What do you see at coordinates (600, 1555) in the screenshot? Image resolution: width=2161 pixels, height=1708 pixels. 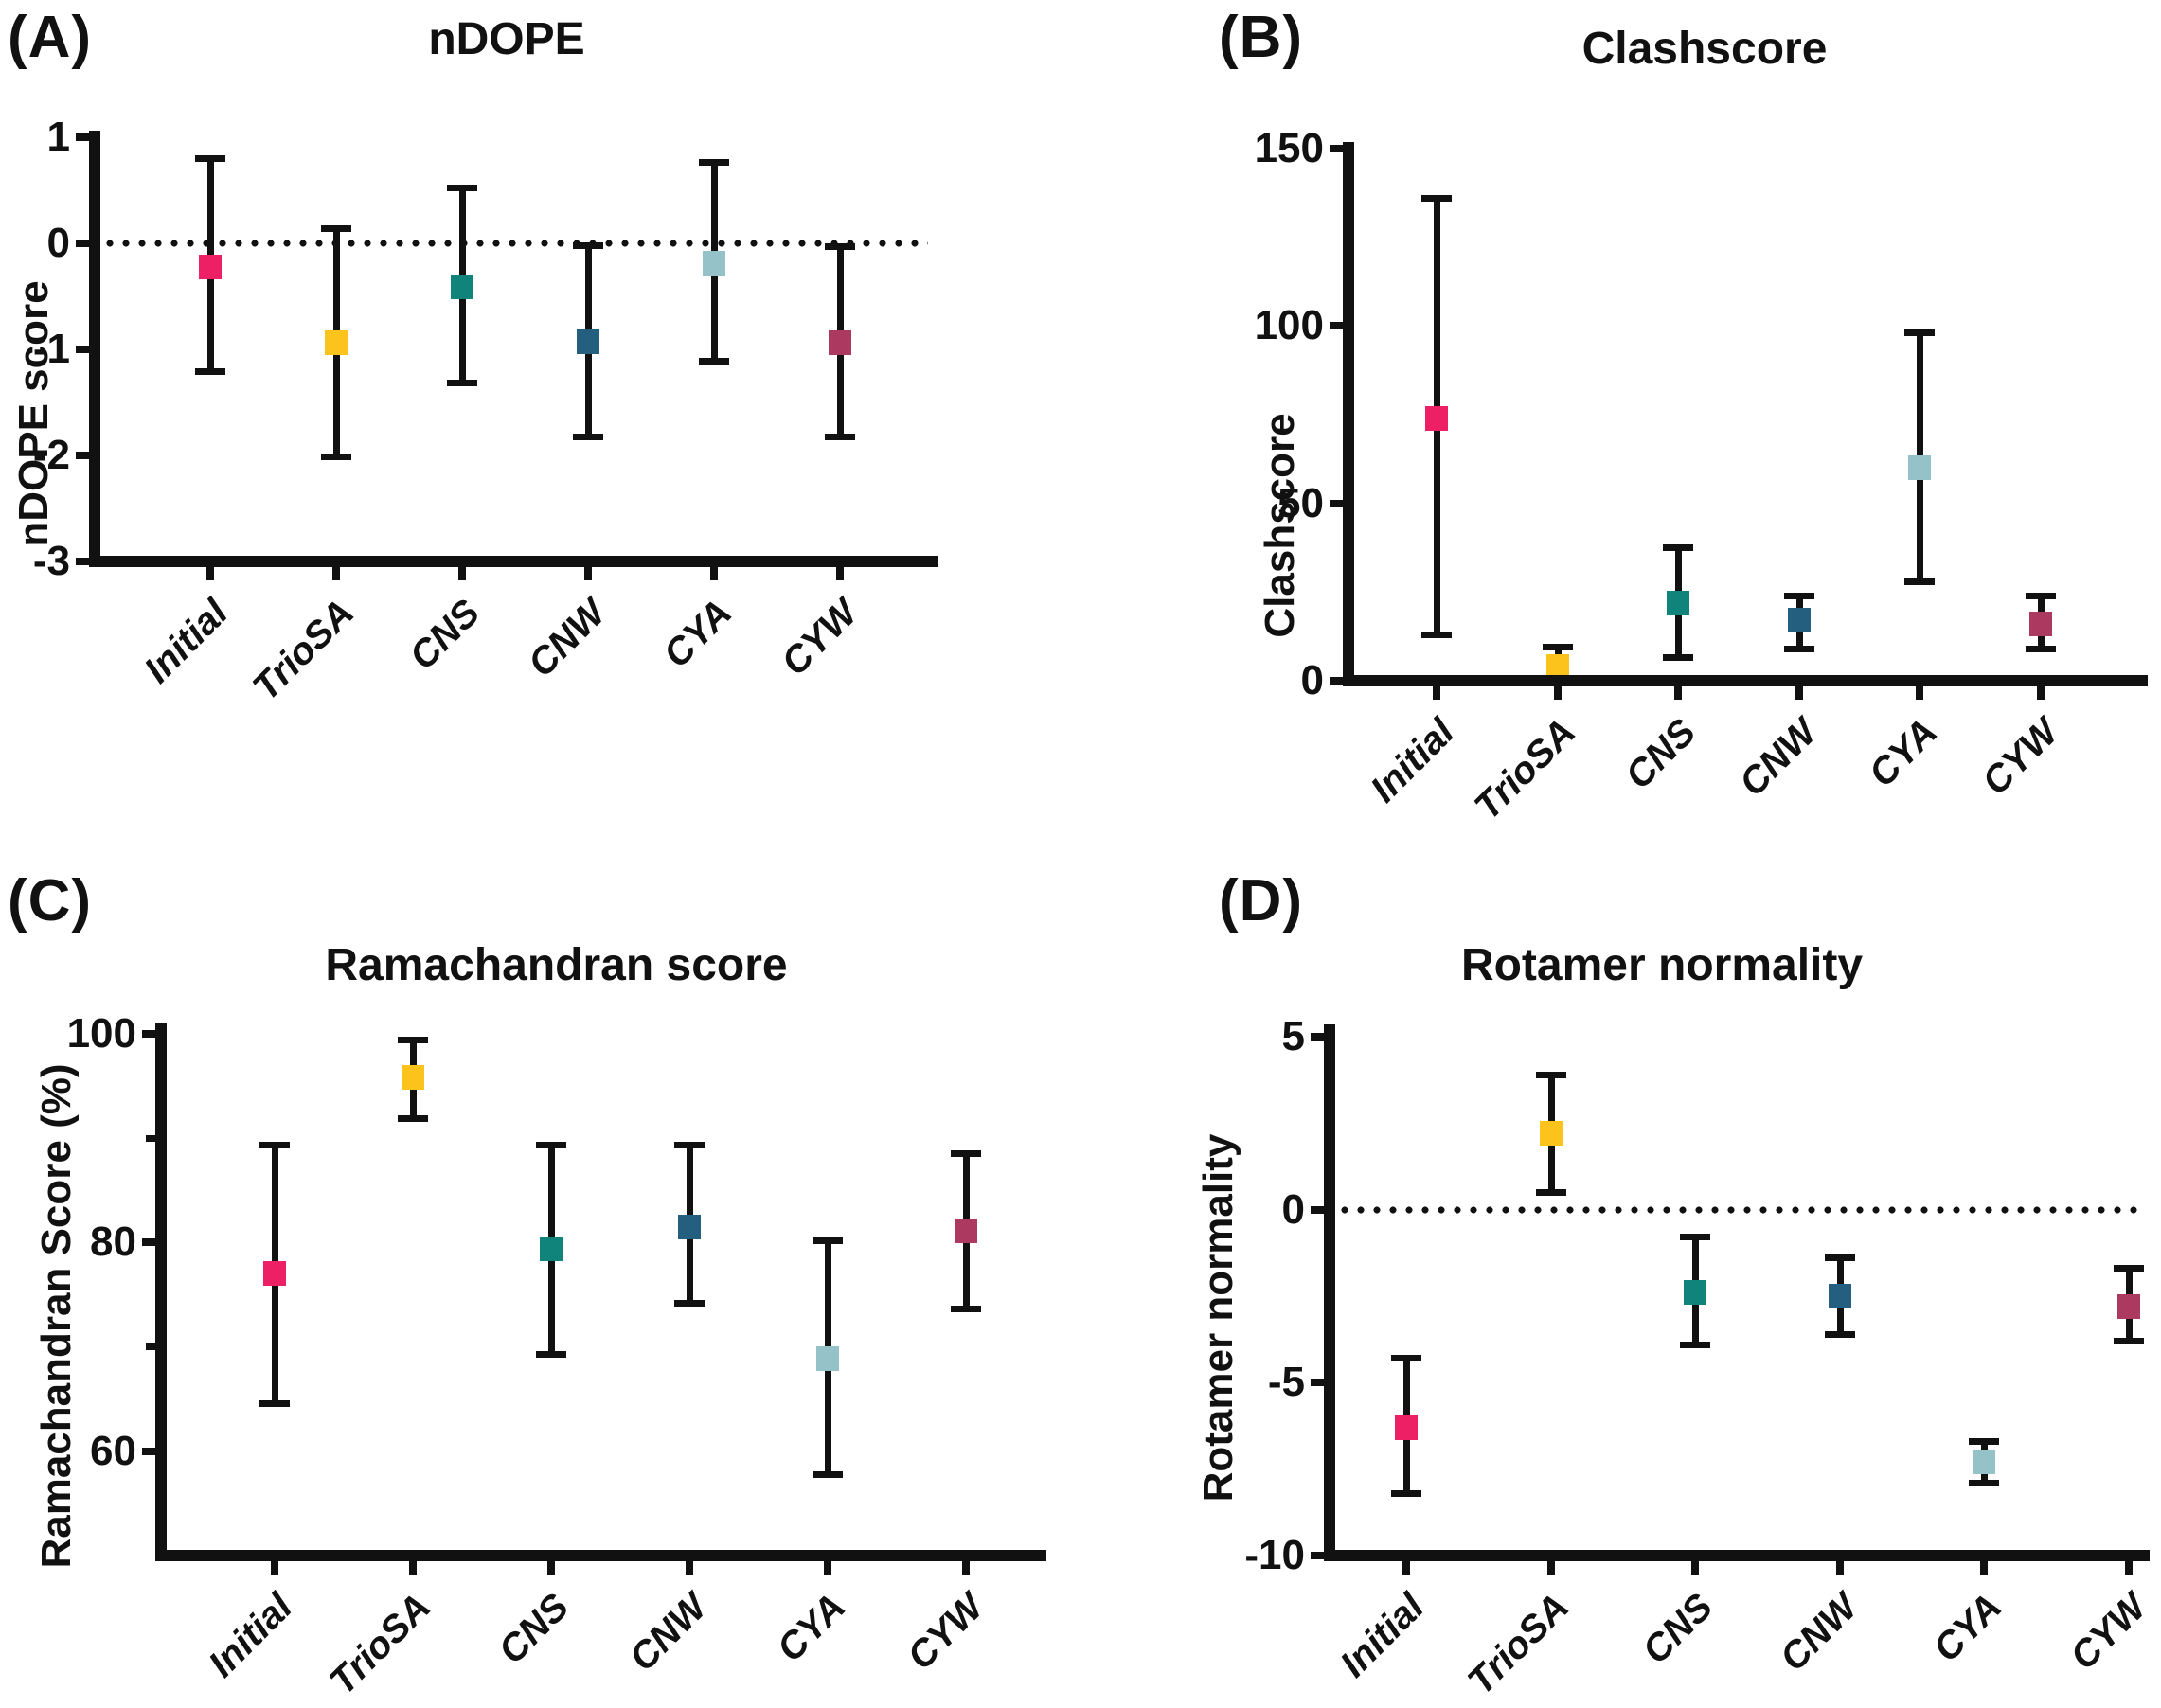 I see `x-axis-C` at bounding box center [600, 1555].